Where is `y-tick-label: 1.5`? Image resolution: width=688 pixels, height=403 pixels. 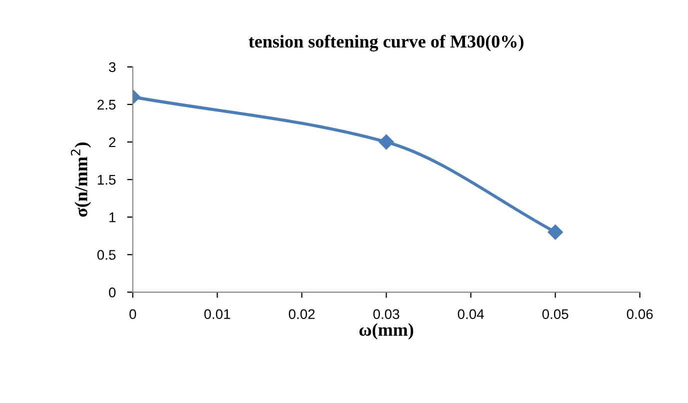 y-tick-label: 1.5 is located at coordinates (107, 180).